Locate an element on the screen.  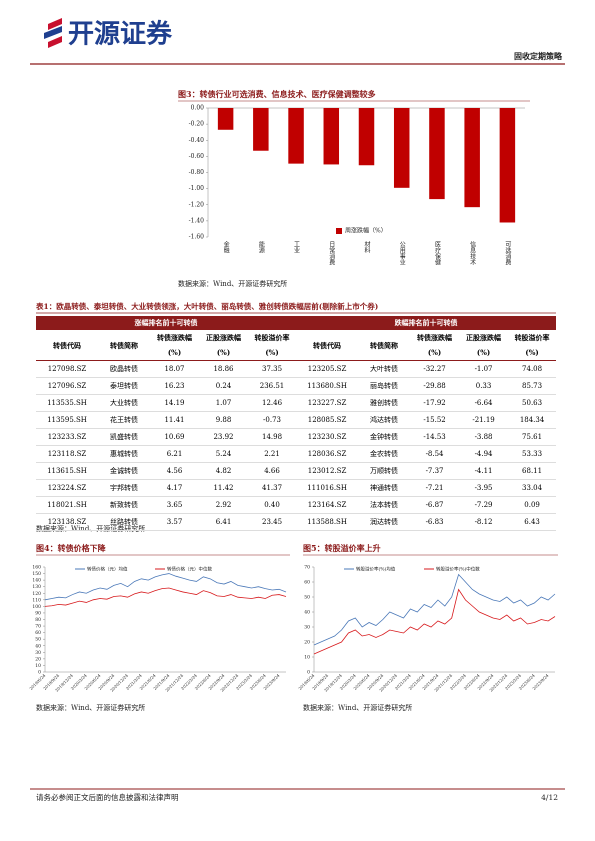
table-cell: 4.66 is located at coordinates (272, 471).